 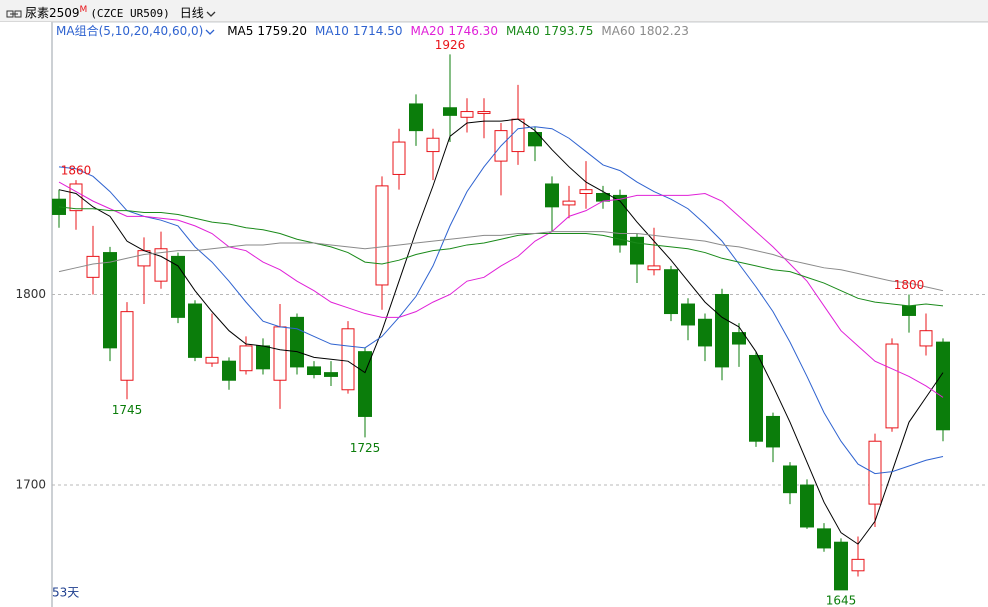 What do you see at coordinates (30, 485) in the screenshot?
I see `y-tick-label: 1700` at bounding box center [30, 485].